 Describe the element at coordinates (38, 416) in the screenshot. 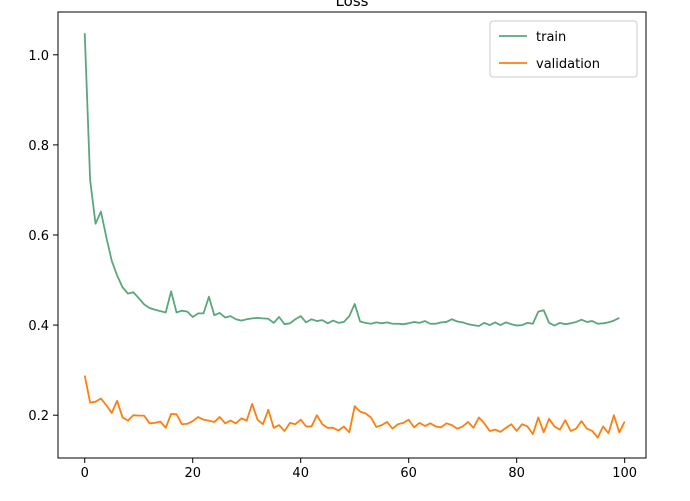

I see `y-tick-label: 0.2` at that location.